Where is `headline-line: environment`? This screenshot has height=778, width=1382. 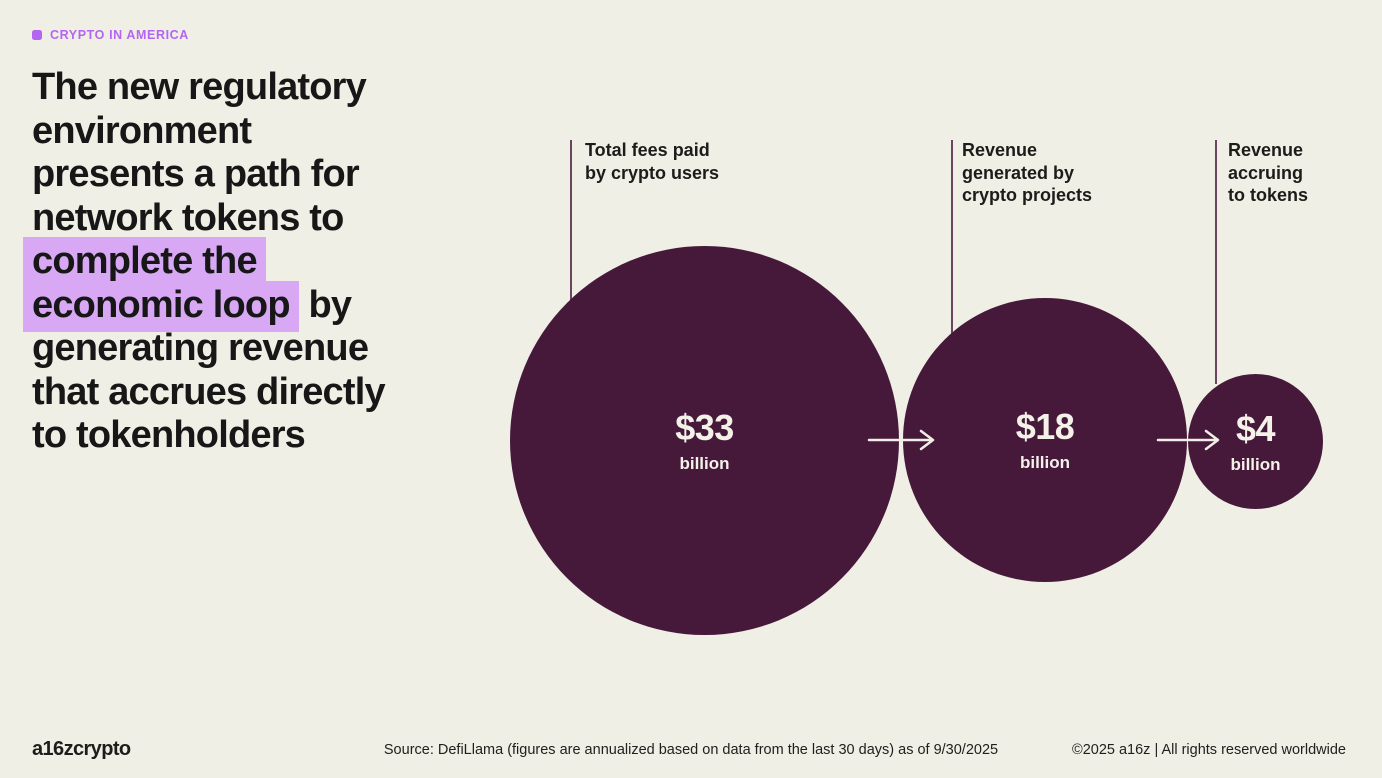 headline-line: environment is located at coordinates (142, 130).